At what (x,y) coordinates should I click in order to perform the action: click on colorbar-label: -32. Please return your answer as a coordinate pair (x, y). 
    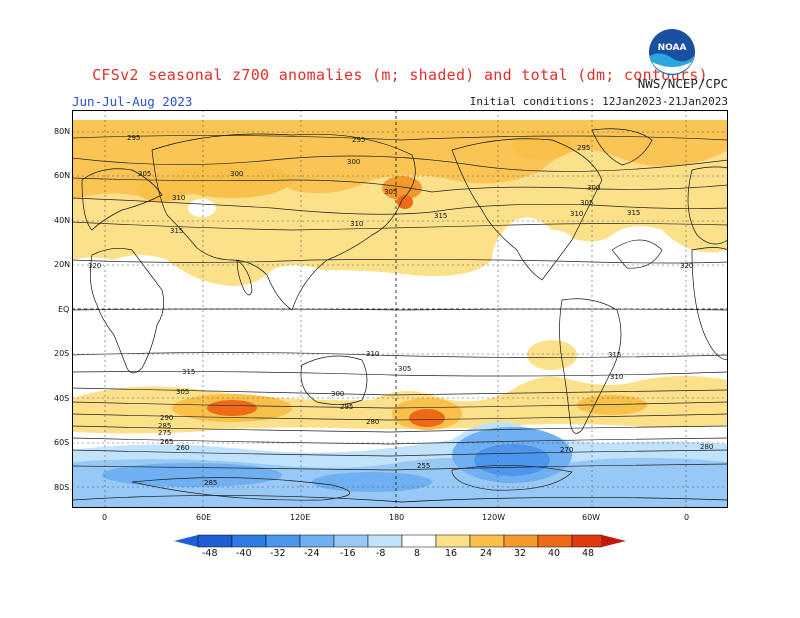
    Looking at the image, I should click on (278, 553).